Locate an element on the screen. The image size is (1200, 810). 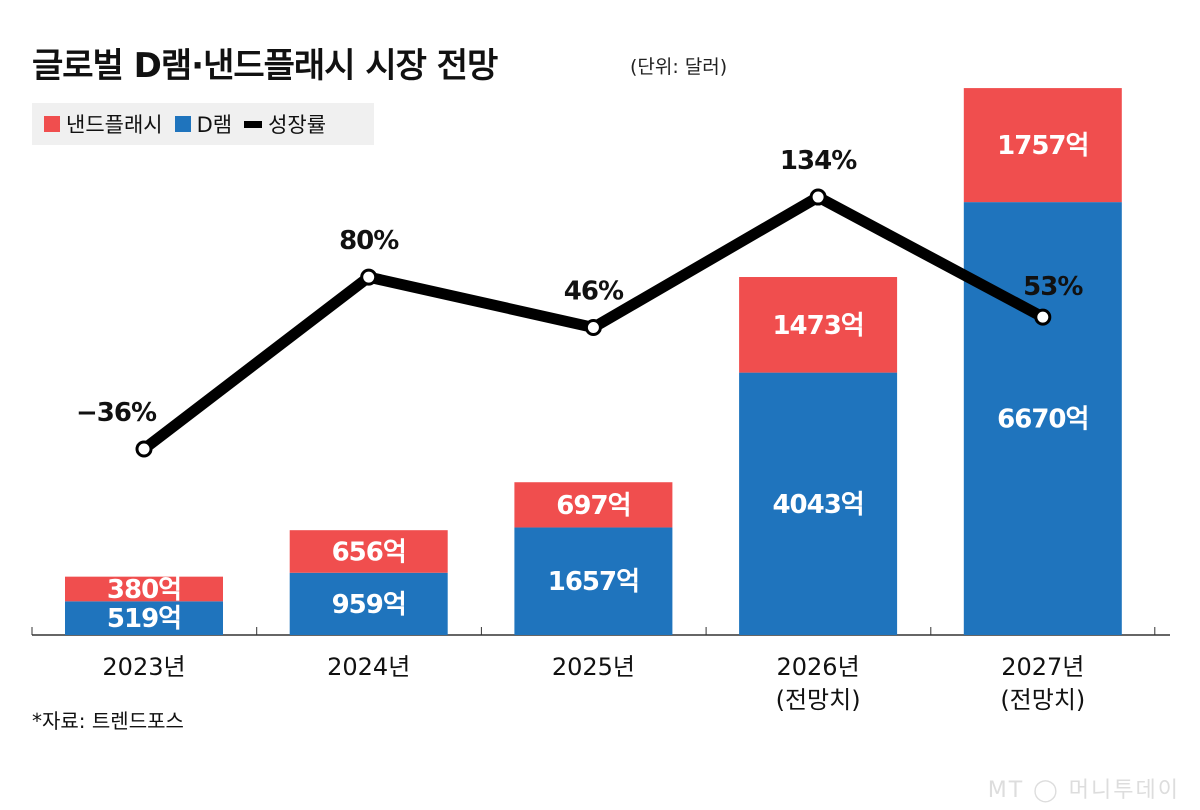
x-tick-label: 2025년 is located at coordinates (593, 667).